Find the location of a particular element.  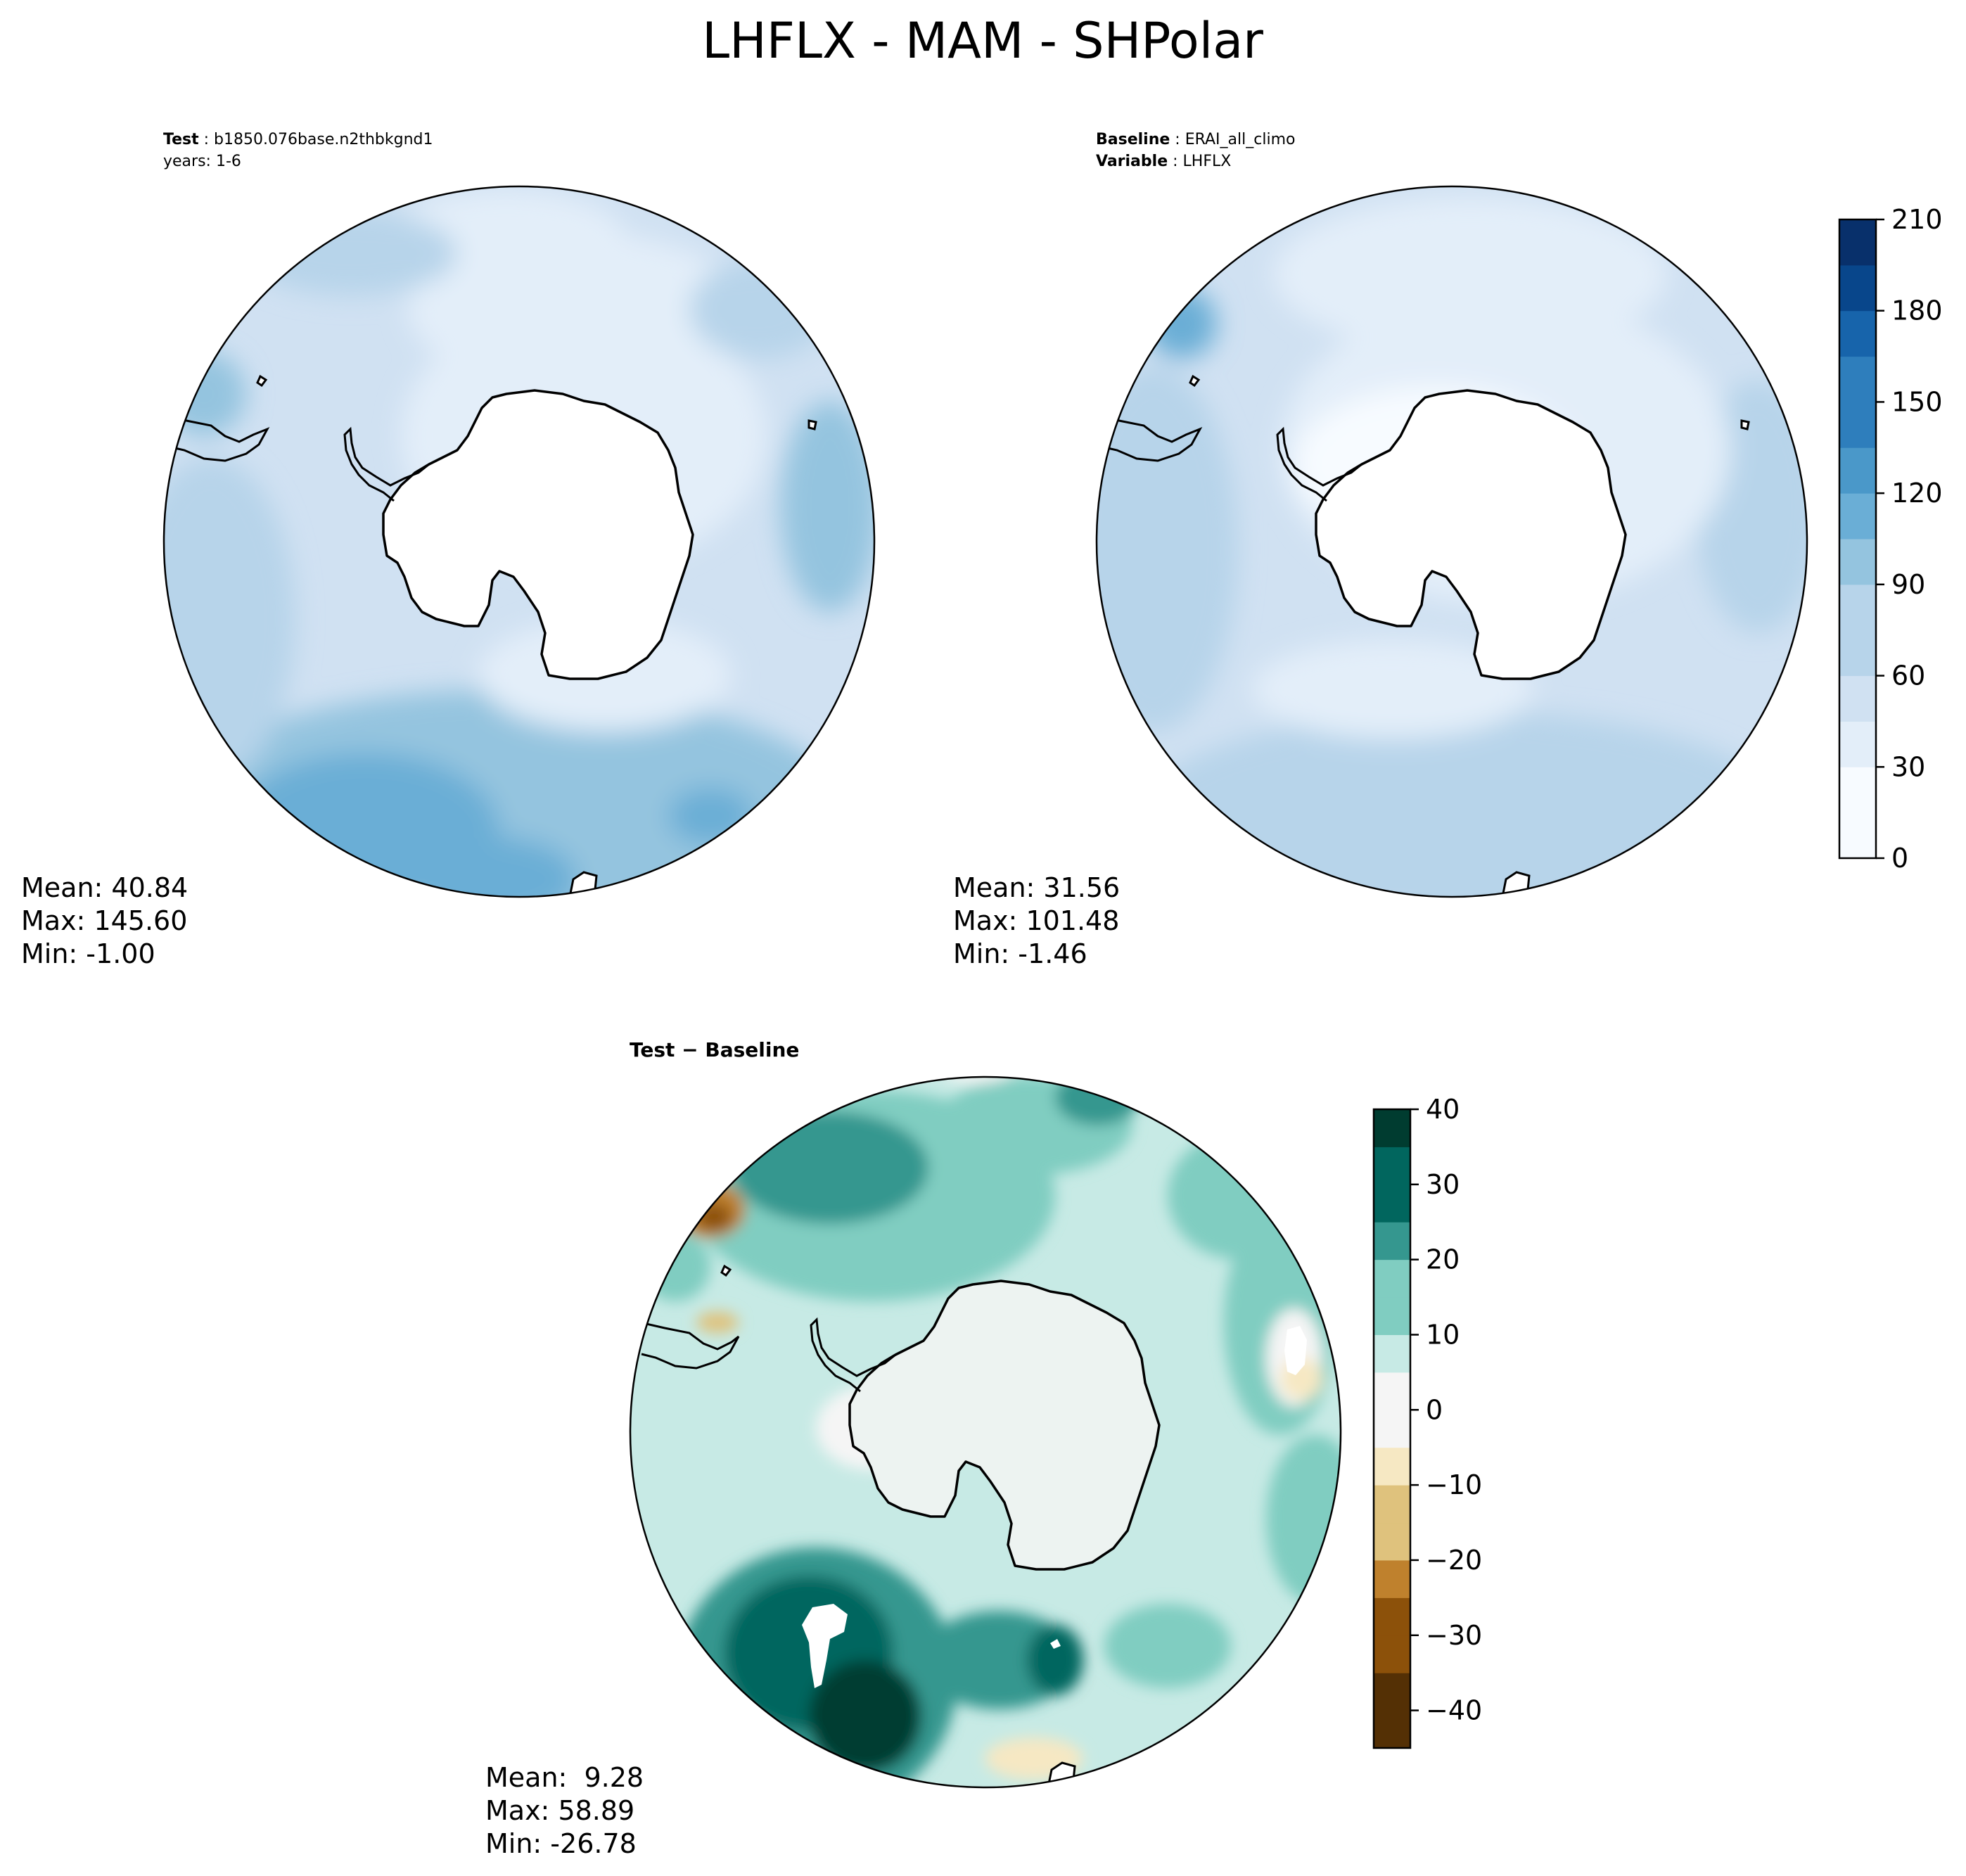

diff-colorbar-tick-label-4: 0 is located at coordinates (1434, 1409).